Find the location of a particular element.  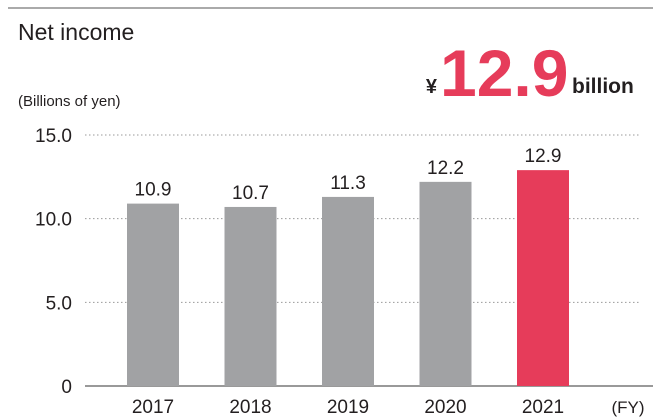

value-label: 12.9 is located at coordinates (543, 156).